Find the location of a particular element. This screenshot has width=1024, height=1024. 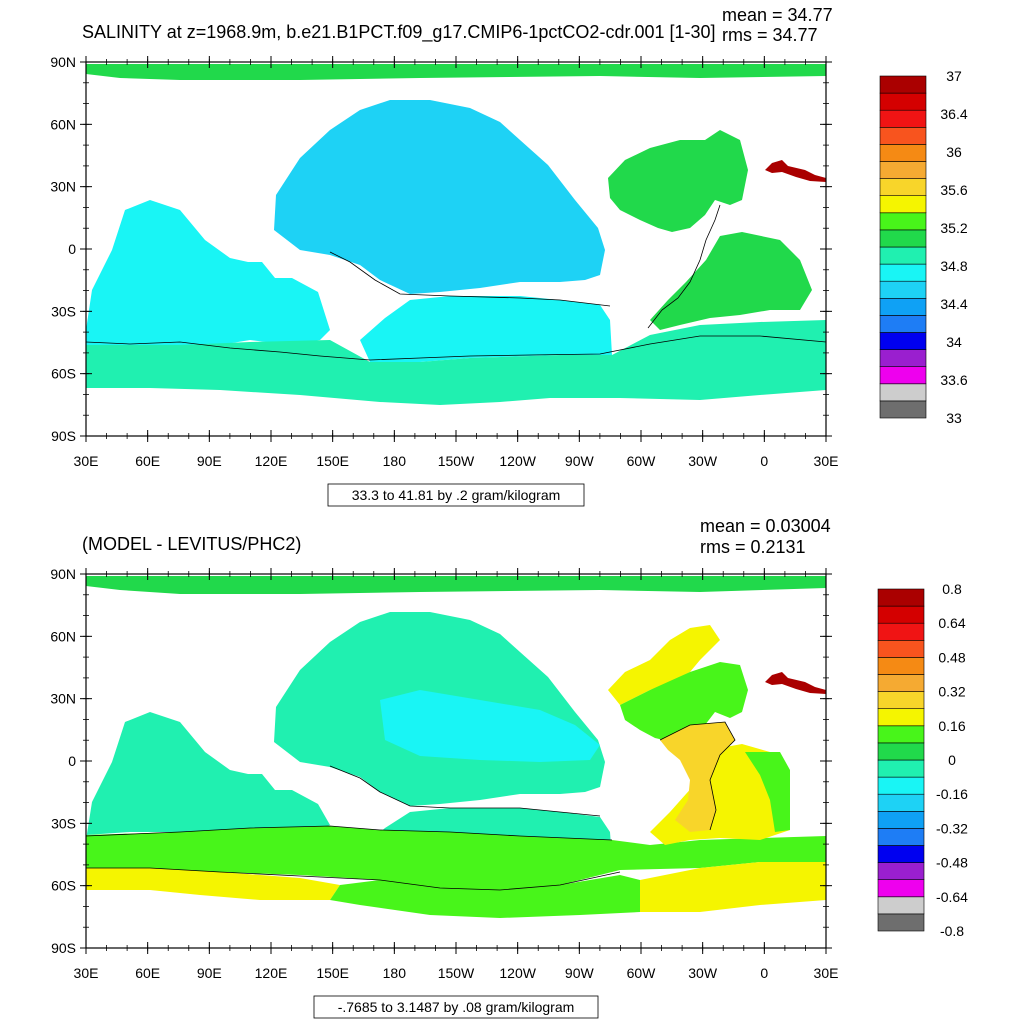

colorbar-label: 33.6 is located at coordinates (953, 380).